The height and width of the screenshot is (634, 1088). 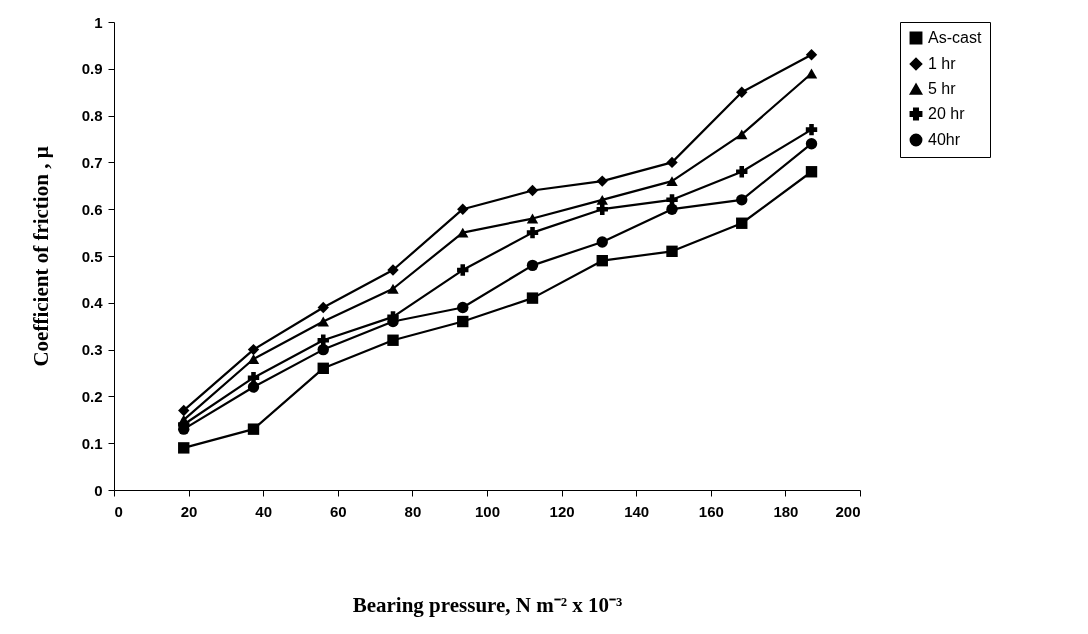 I want to click on y-tick-label: 0.9, so click(x=92, y=69).